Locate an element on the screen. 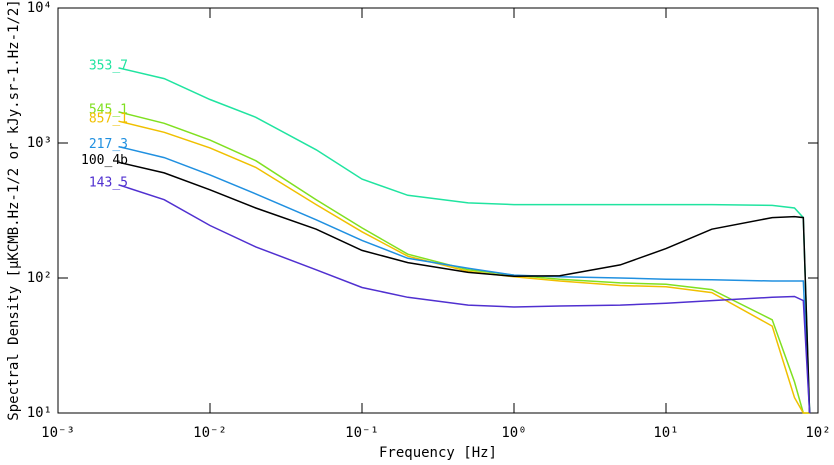 The image size is (834, 465). x-tick-label: 10⁻² is located at coordinates (210, 433).